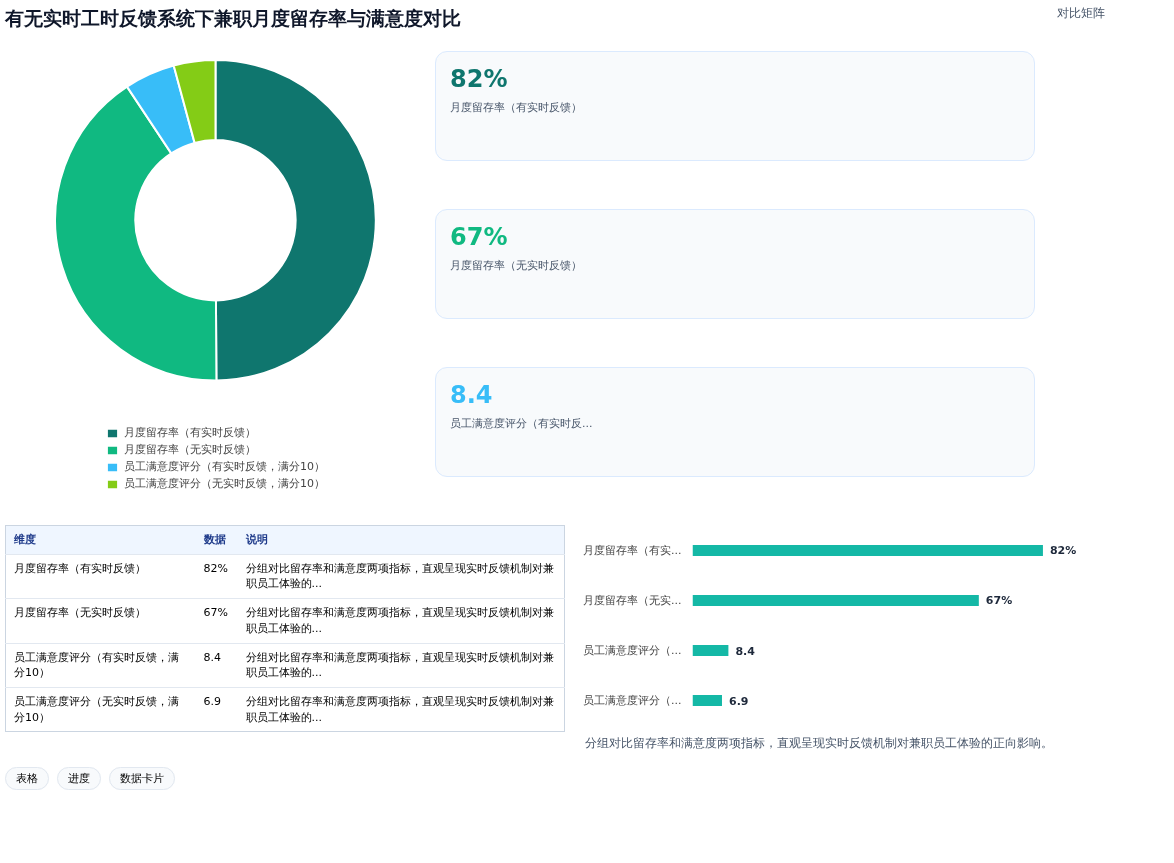 The width and height of the screenshot is (1174, 863). Describe the element at coordinates (190, 432) in the screenshot. I see `legend-label: 月度留存率（有实时反馈）` at that location.